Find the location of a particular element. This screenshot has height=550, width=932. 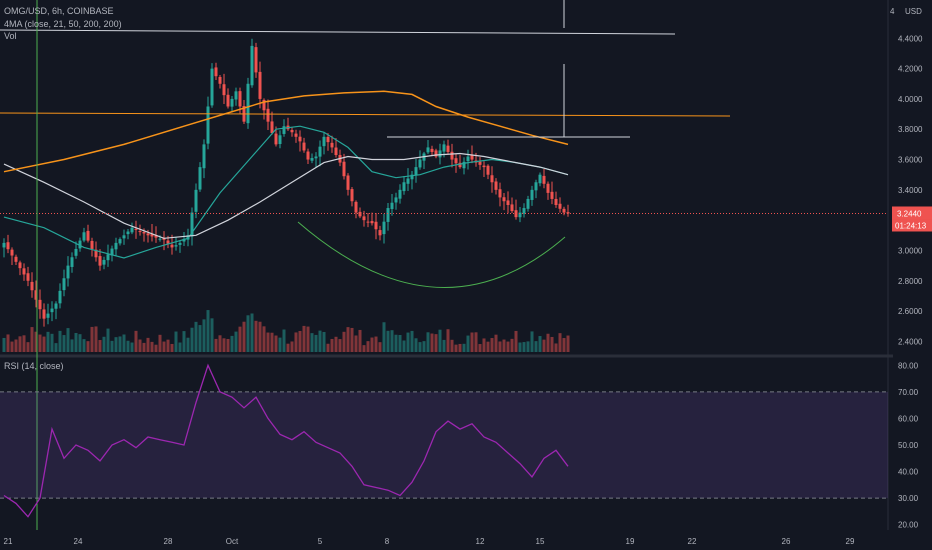

resistance-trendline is located at coordinates (338, 32).